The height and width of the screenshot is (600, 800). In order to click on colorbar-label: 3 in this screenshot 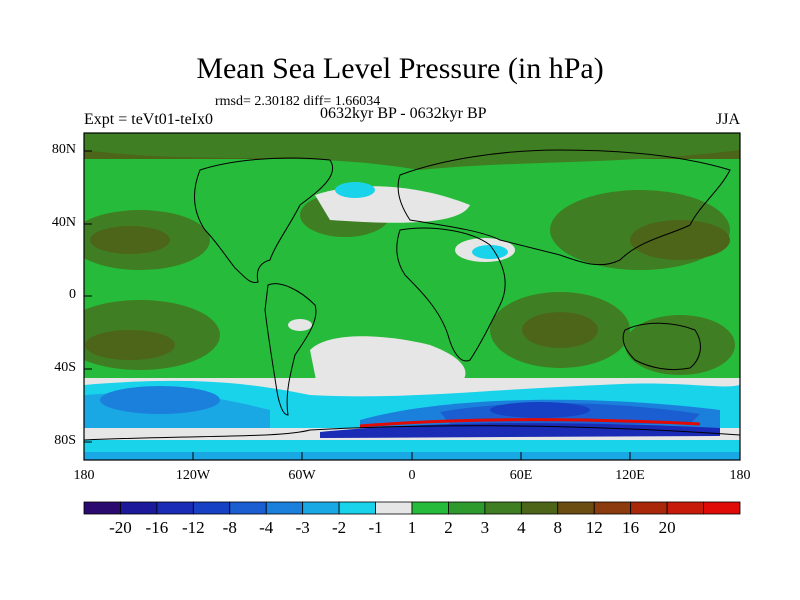, I will do `click(485, 527)`.